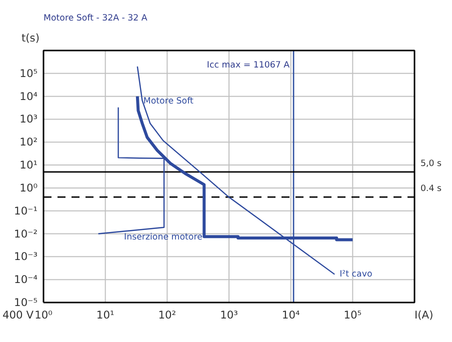 The image size is (452, 342). I want to click on y-tick-label: 10⁻³, so click(26, 257).